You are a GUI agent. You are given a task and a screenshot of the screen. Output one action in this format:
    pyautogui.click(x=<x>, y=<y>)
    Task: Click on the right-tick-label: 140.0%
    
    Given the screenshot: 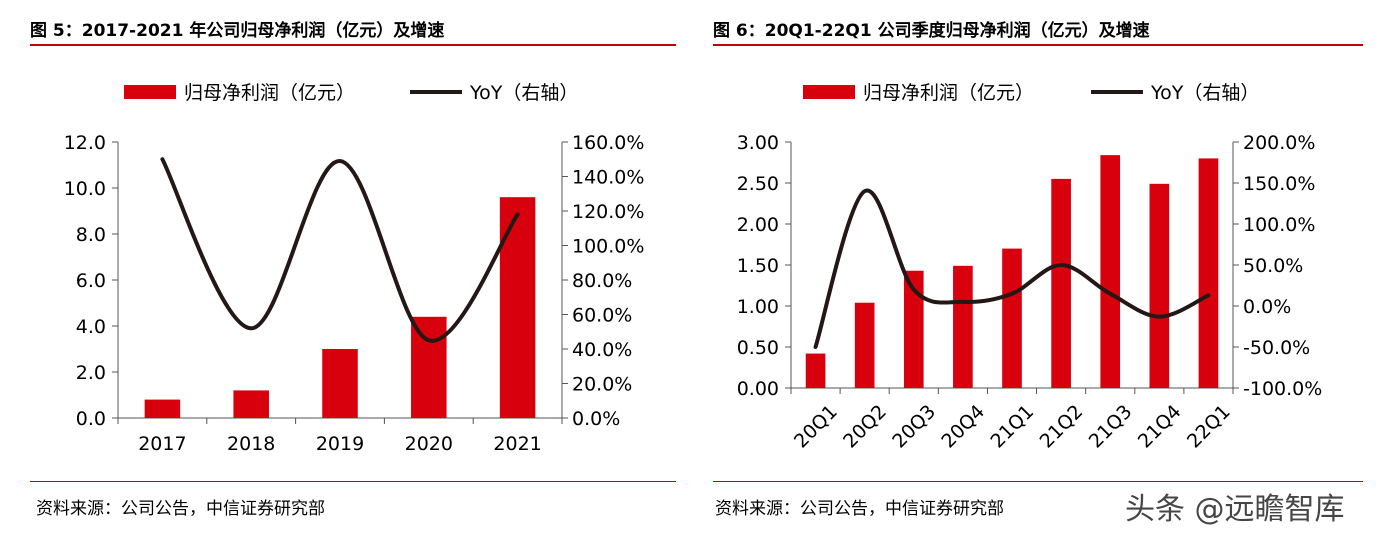 What is the action you would take?
    pyautogui.click(x=608, y=178)
    